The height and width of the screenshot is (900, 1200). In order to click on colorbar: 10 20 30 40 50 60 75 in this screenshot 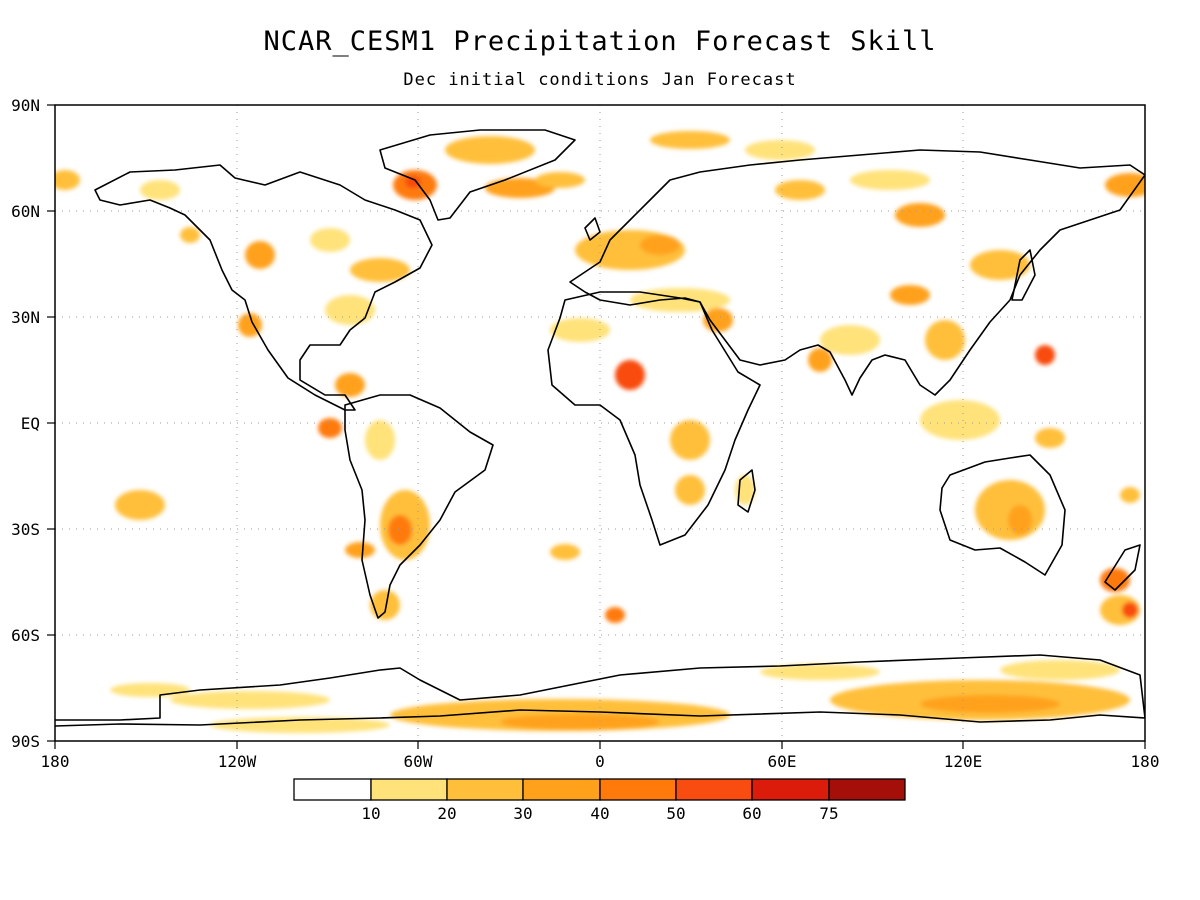, I will do `click(599, 800)`.